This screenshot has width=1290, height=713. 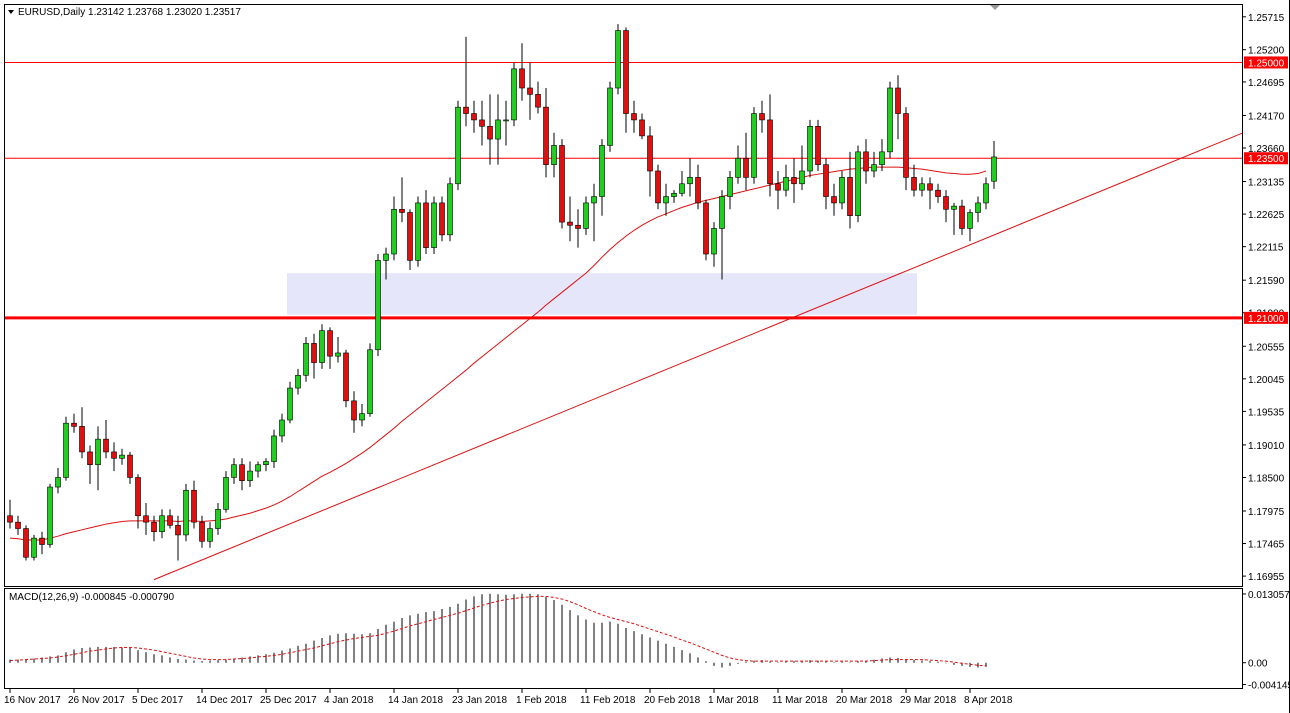 I want to click on price-tick-label: 1.20045, so click(x=1266, y=380).